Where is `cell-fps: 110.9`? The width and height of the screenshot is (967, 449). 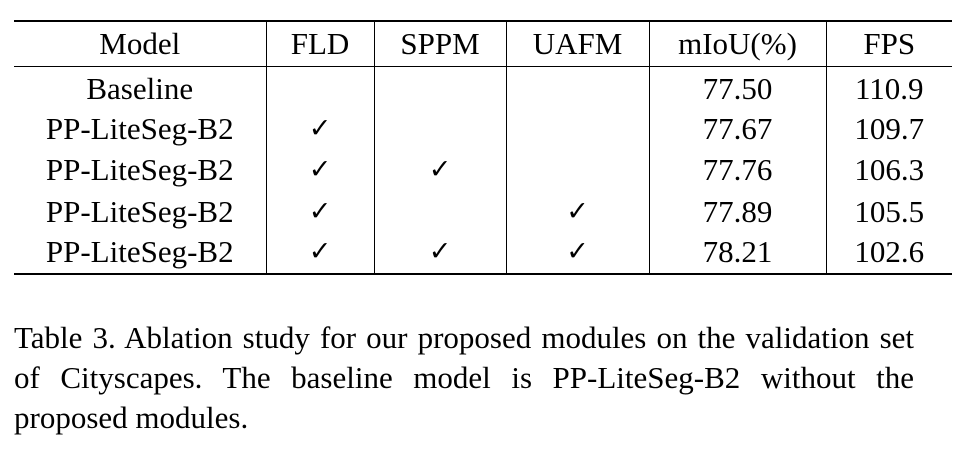 cell-fps: 110.9 is located at coordinates (889, 88).